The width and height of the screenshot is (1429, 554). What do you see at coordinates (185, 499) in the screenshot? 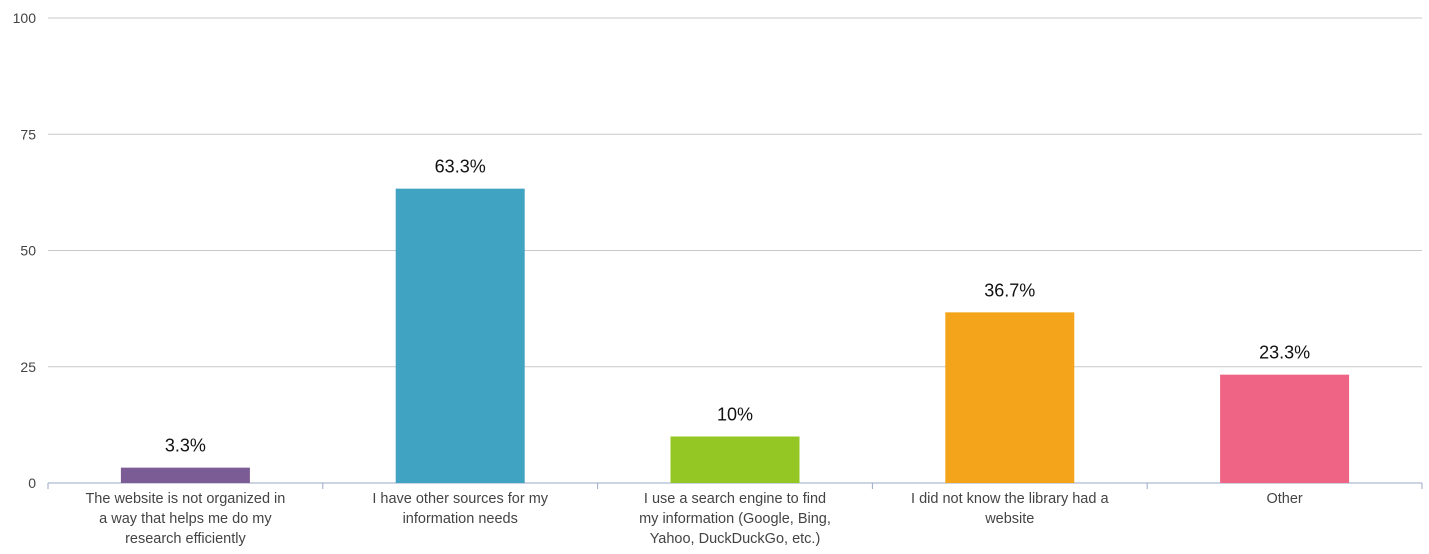
I see `category-label-line: The website is not organized in` at bounding box center [185, 499].